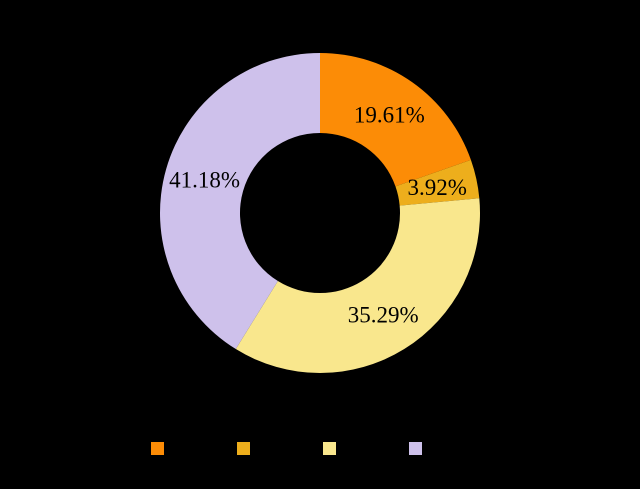 This screenshot has height=489, width=640. What do you see at coordinates (436, 187) in the screenshot?
I see `pie-label-slice-2: 3.92%` at bounding box center [436, 187].